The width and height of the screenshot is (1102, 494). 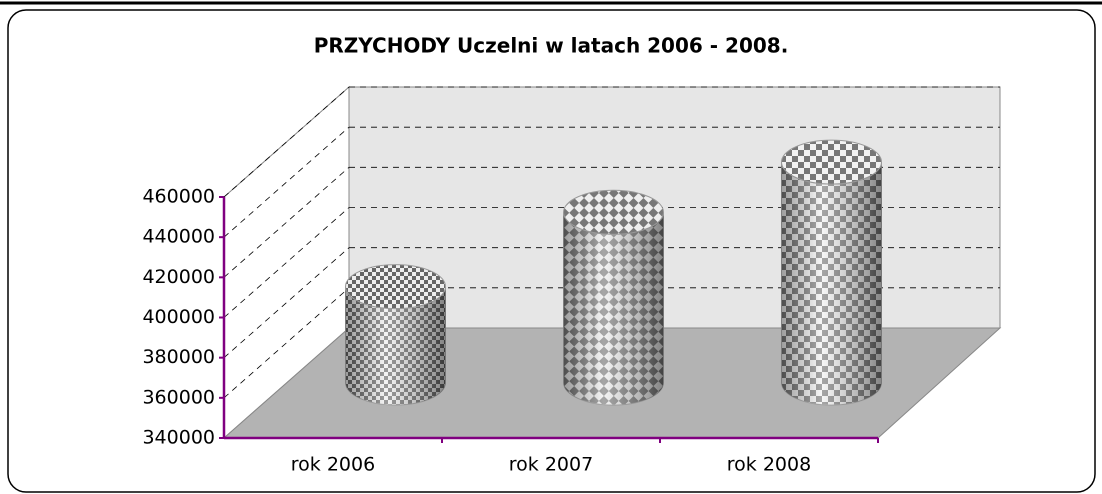 I want to click on x-tick-label: rok 2008, so click(x=769, y=465).